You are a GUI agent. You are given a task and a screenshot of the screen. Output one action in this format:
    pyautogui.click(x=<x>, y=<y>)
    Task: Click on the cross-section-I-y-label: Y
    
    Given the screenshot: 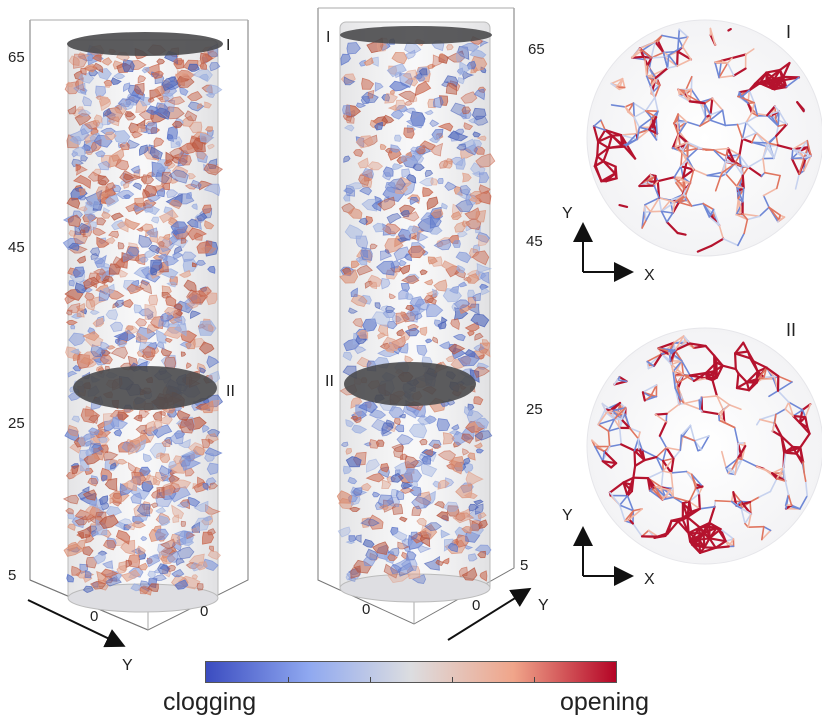 What is the action you would take?
    pyautogui.click(x=567, y=213)
    